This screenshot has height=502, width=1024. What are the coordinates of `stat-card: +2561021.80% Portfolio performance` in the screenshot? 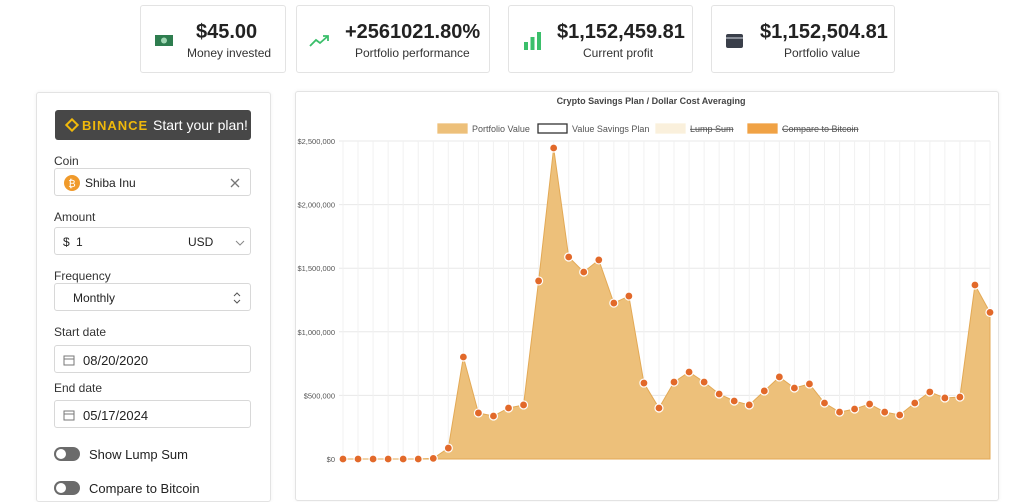 It's located at (393, 39).